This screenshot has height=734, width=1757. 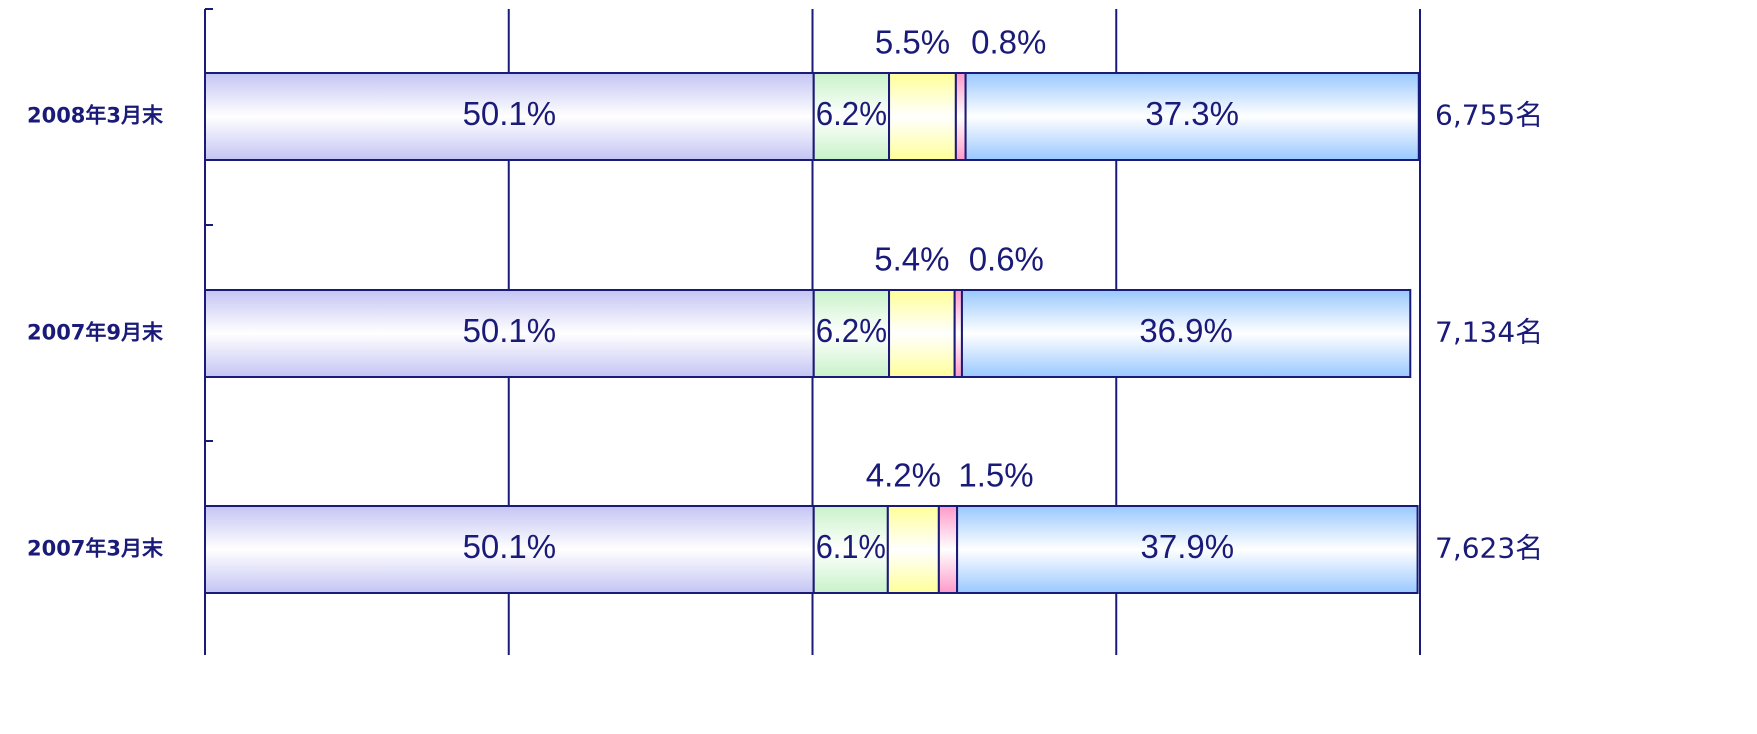 What do you see at coordinates (1006, 259) in the screenshot?
I see `value-label: 0.6%` at bounding box center [1006, 259].